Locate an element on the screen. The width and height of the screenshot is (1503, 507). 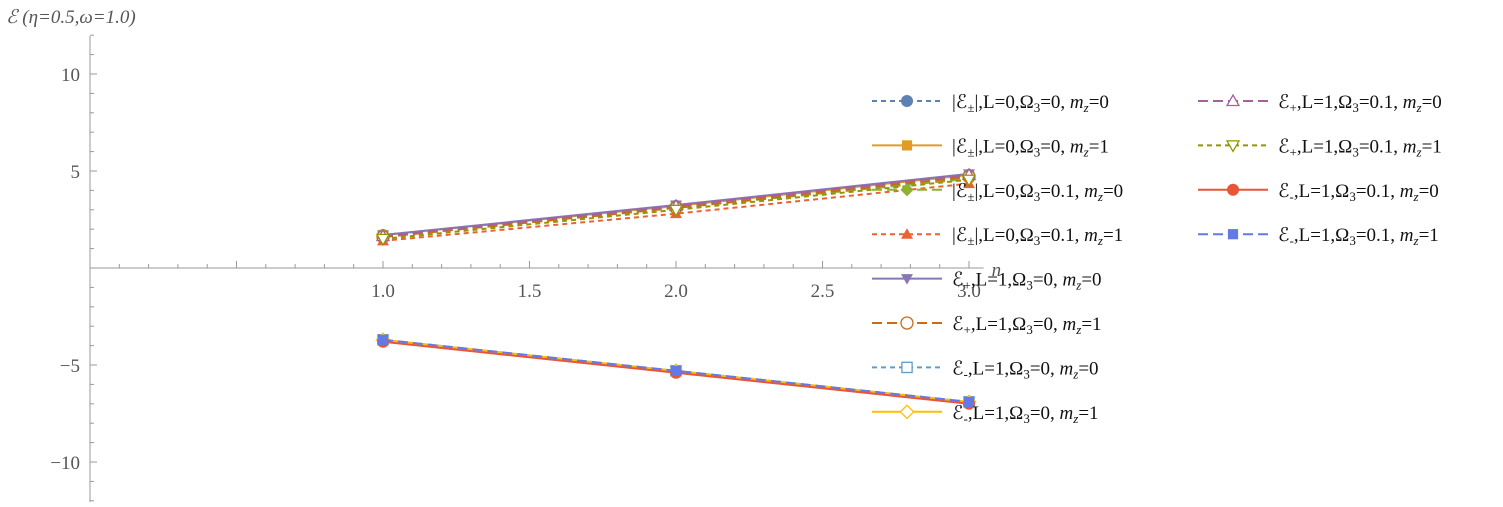
legend-entry: ℰ-,L=1,Ω3=0, mz=0 is located at coordinates (985, 369).